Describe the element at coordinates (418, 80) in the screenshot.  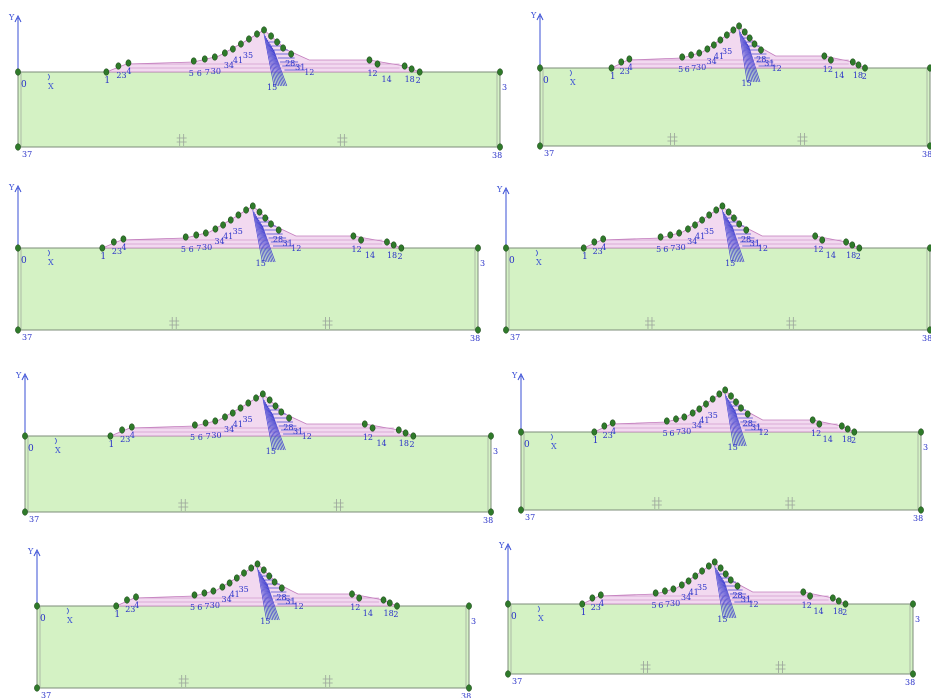
I see `node-label: 2` at that location.